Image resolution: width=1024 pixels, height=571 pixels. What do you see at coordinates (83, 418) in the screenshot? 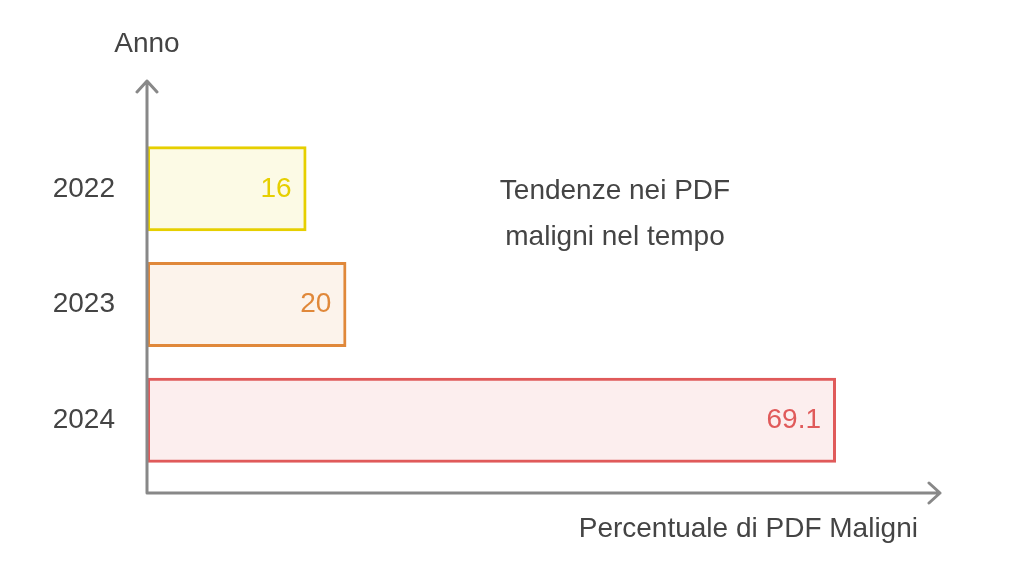
I see `y-tick-label: 2024` at bounding box center [83, 418].